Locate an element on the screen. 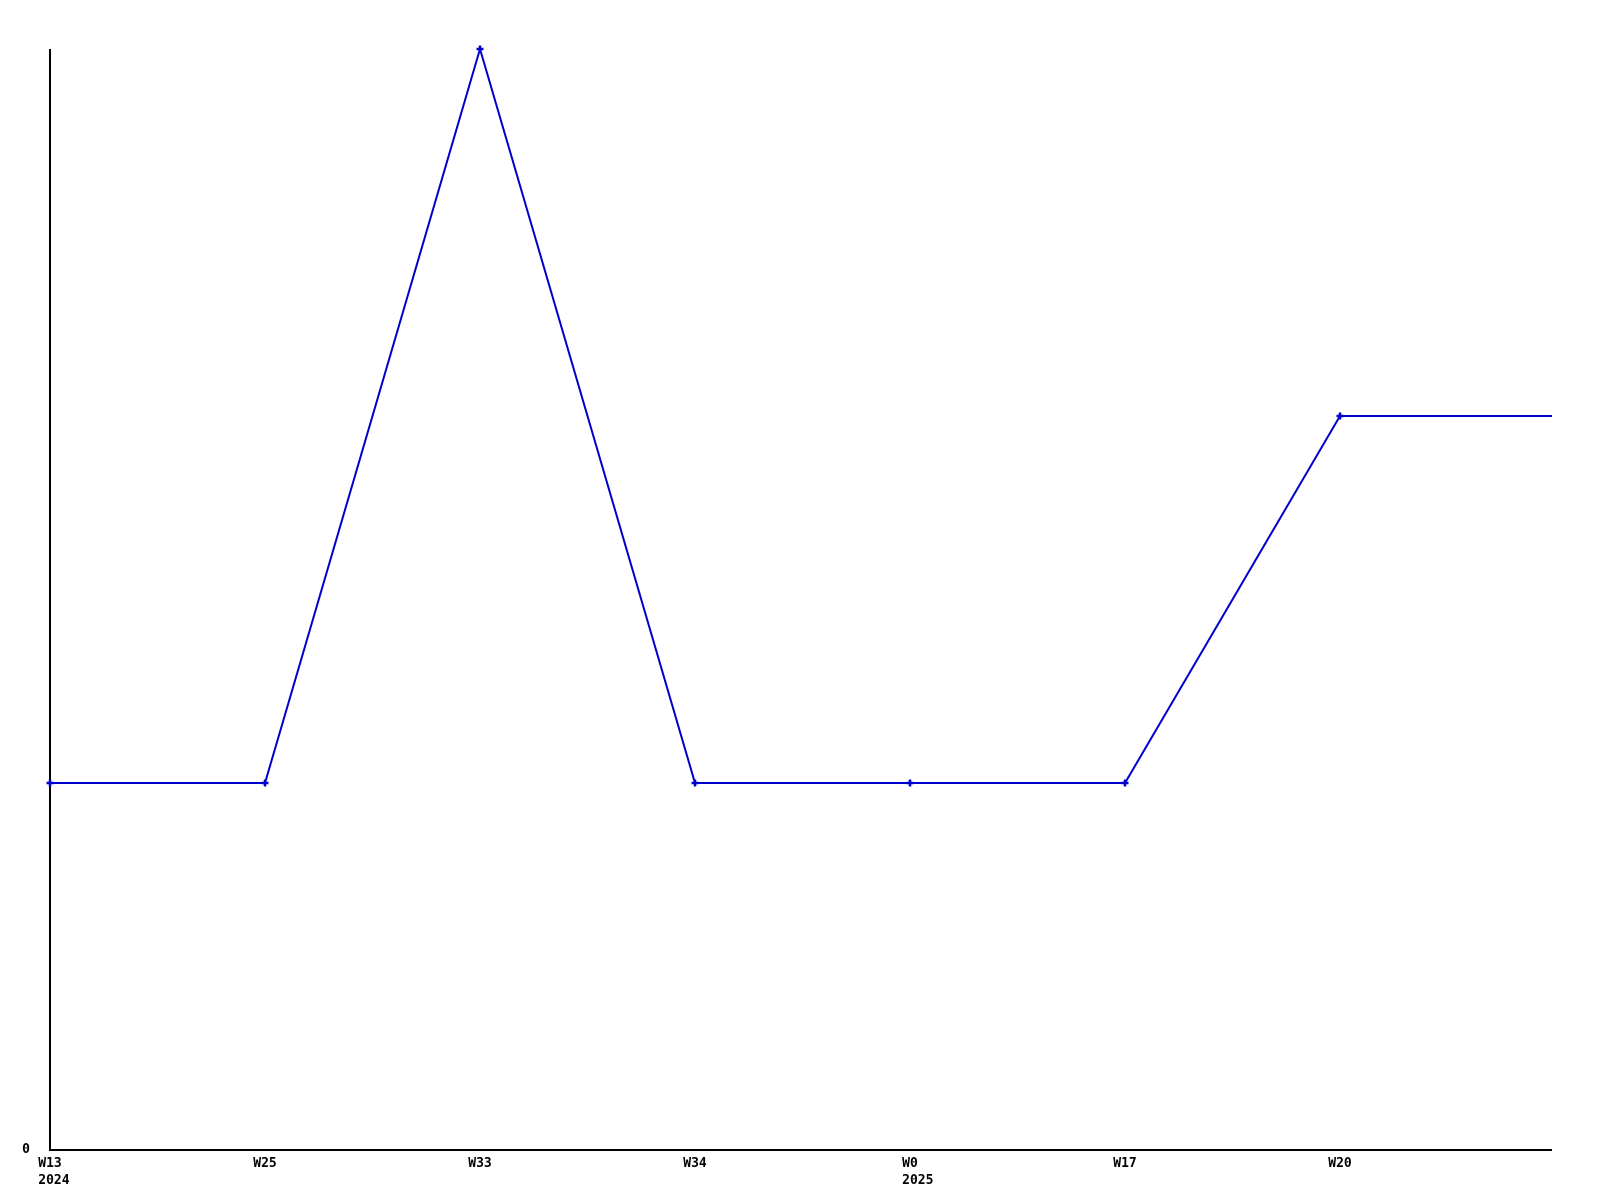 The height and width of the screenshot is (1200, 1600). x-tick-label-year: 2025 is located at coordinates (917, 1180).